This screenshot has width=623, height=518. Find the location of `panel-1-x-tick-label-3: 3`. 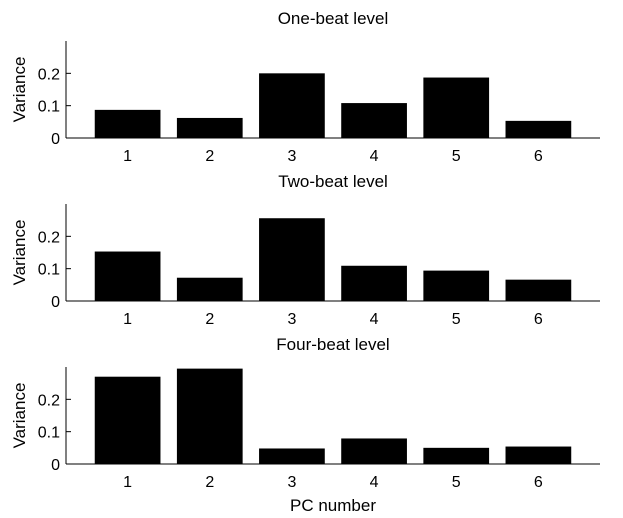

panel-1-x-tick-label-3: 3 is located at coordinates (291, 156).